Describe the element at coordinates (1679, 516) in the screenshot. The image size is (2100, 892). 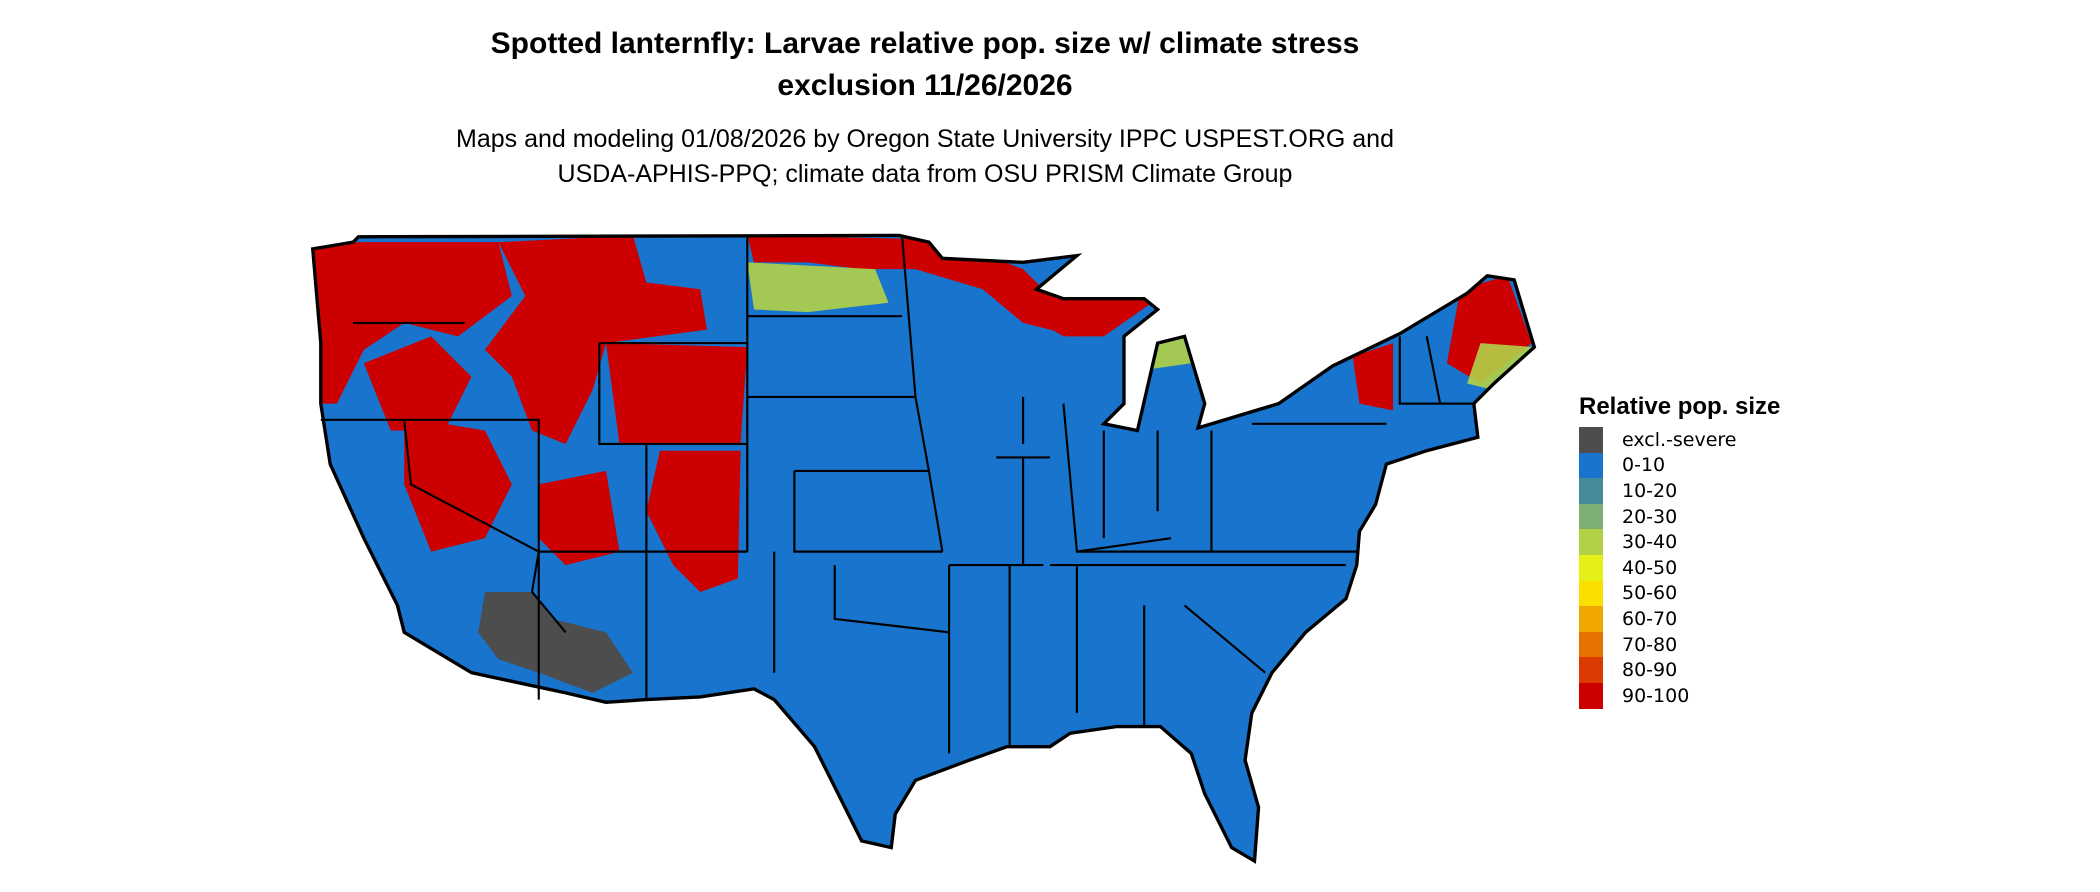
I see `legend-item: 20-30` at that location.